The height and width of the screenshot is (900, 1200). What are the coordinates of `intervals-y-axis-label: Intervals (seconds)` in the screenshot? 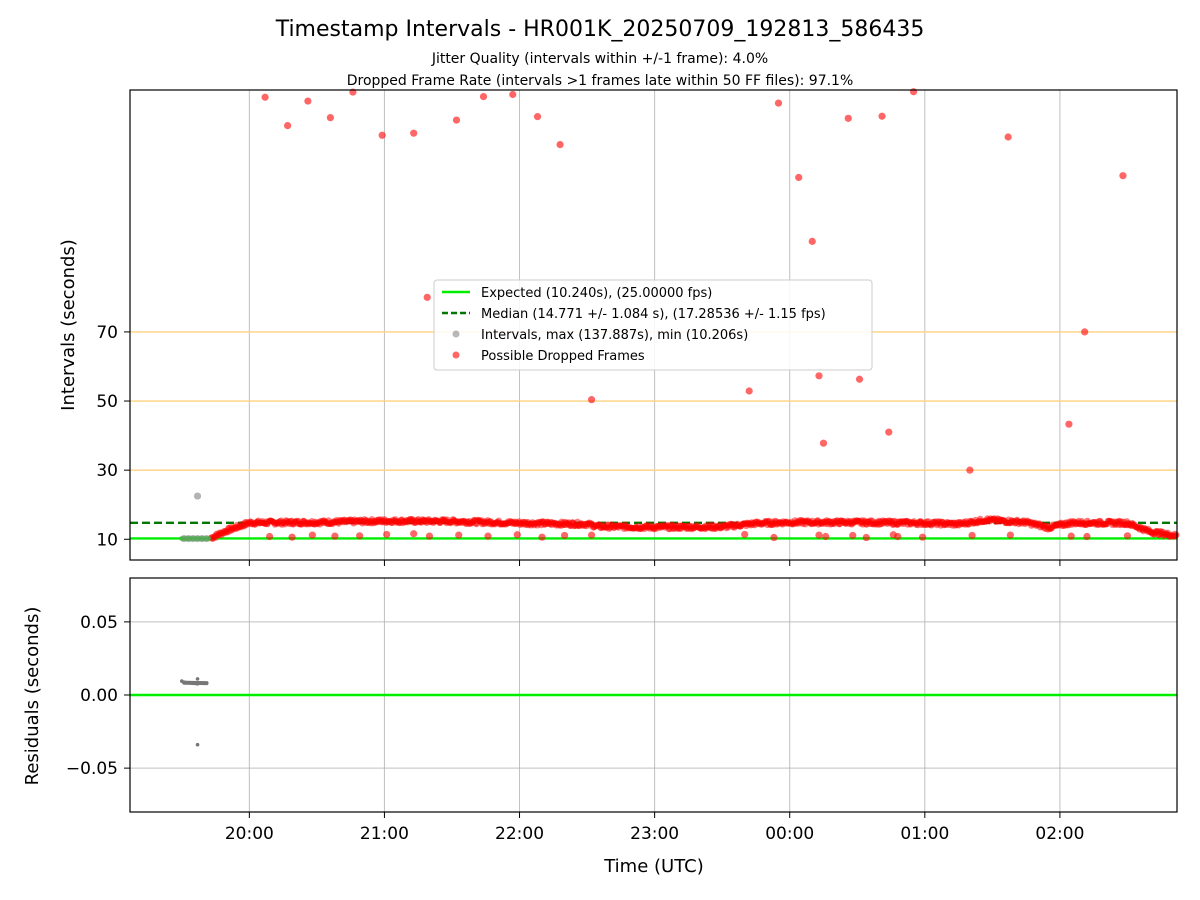 It's located at (68, 325).